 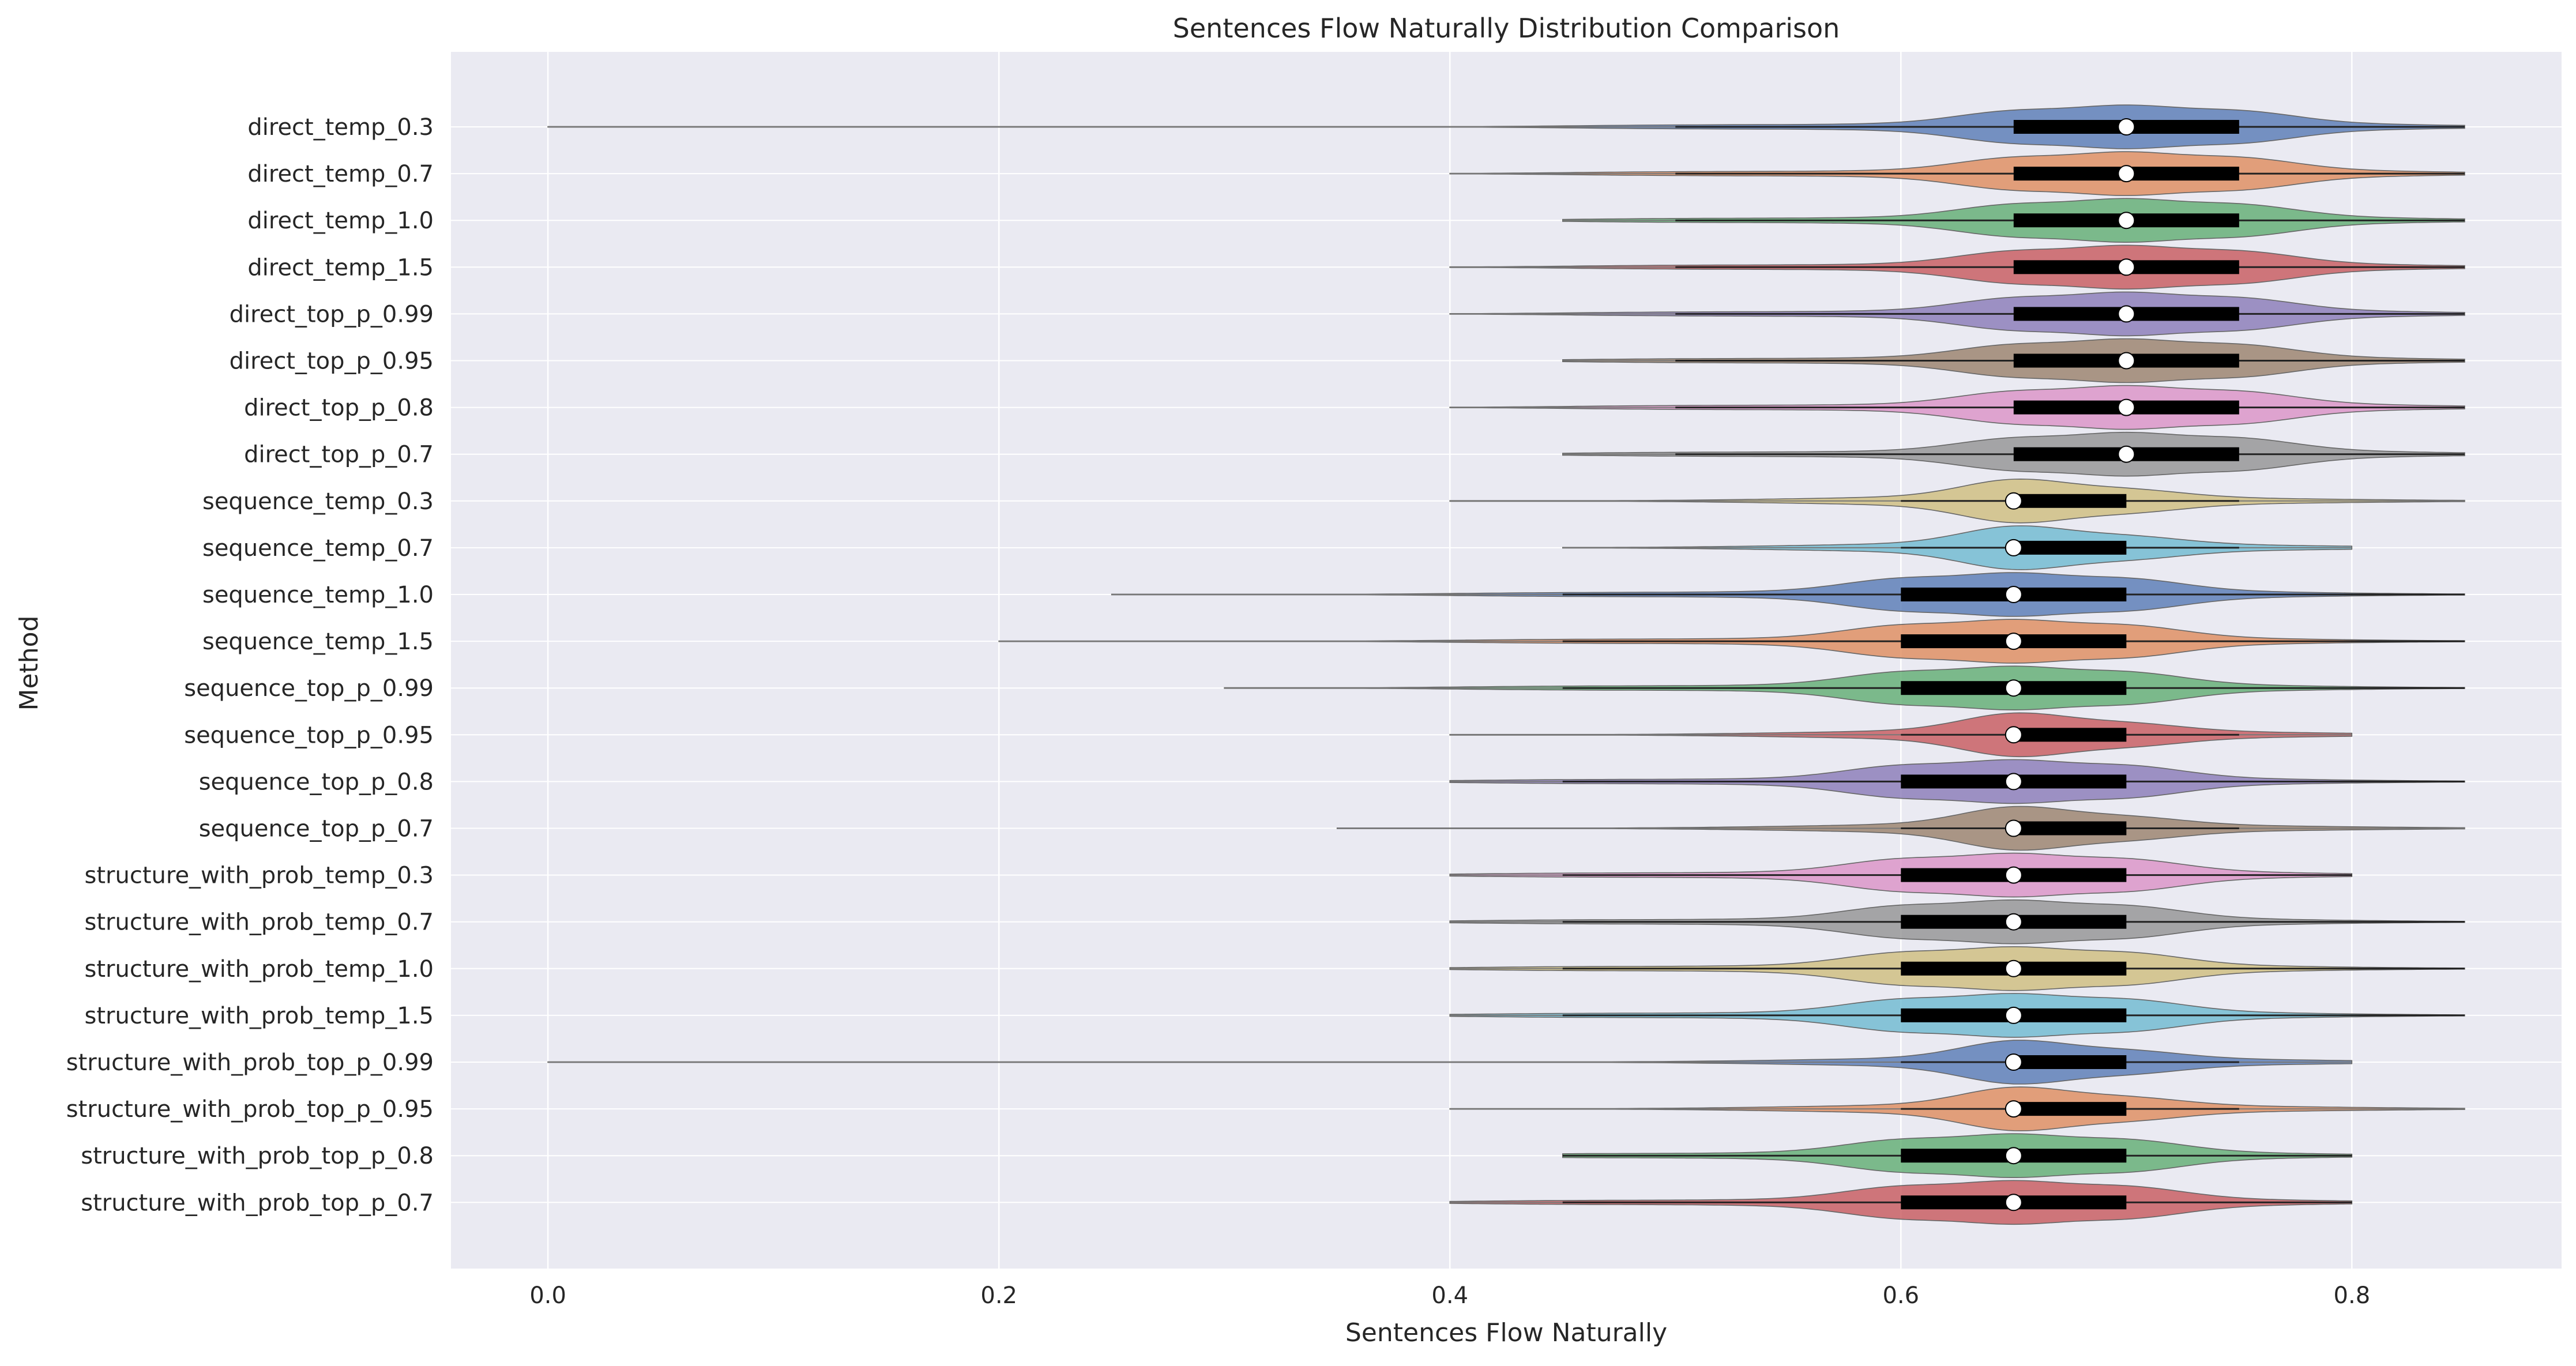 What do you see at coordinates (259, 970) in the screenshot?
I see `y-tick-label: structure_with_prob_temp_1.0` at bounding box center [259, 970].